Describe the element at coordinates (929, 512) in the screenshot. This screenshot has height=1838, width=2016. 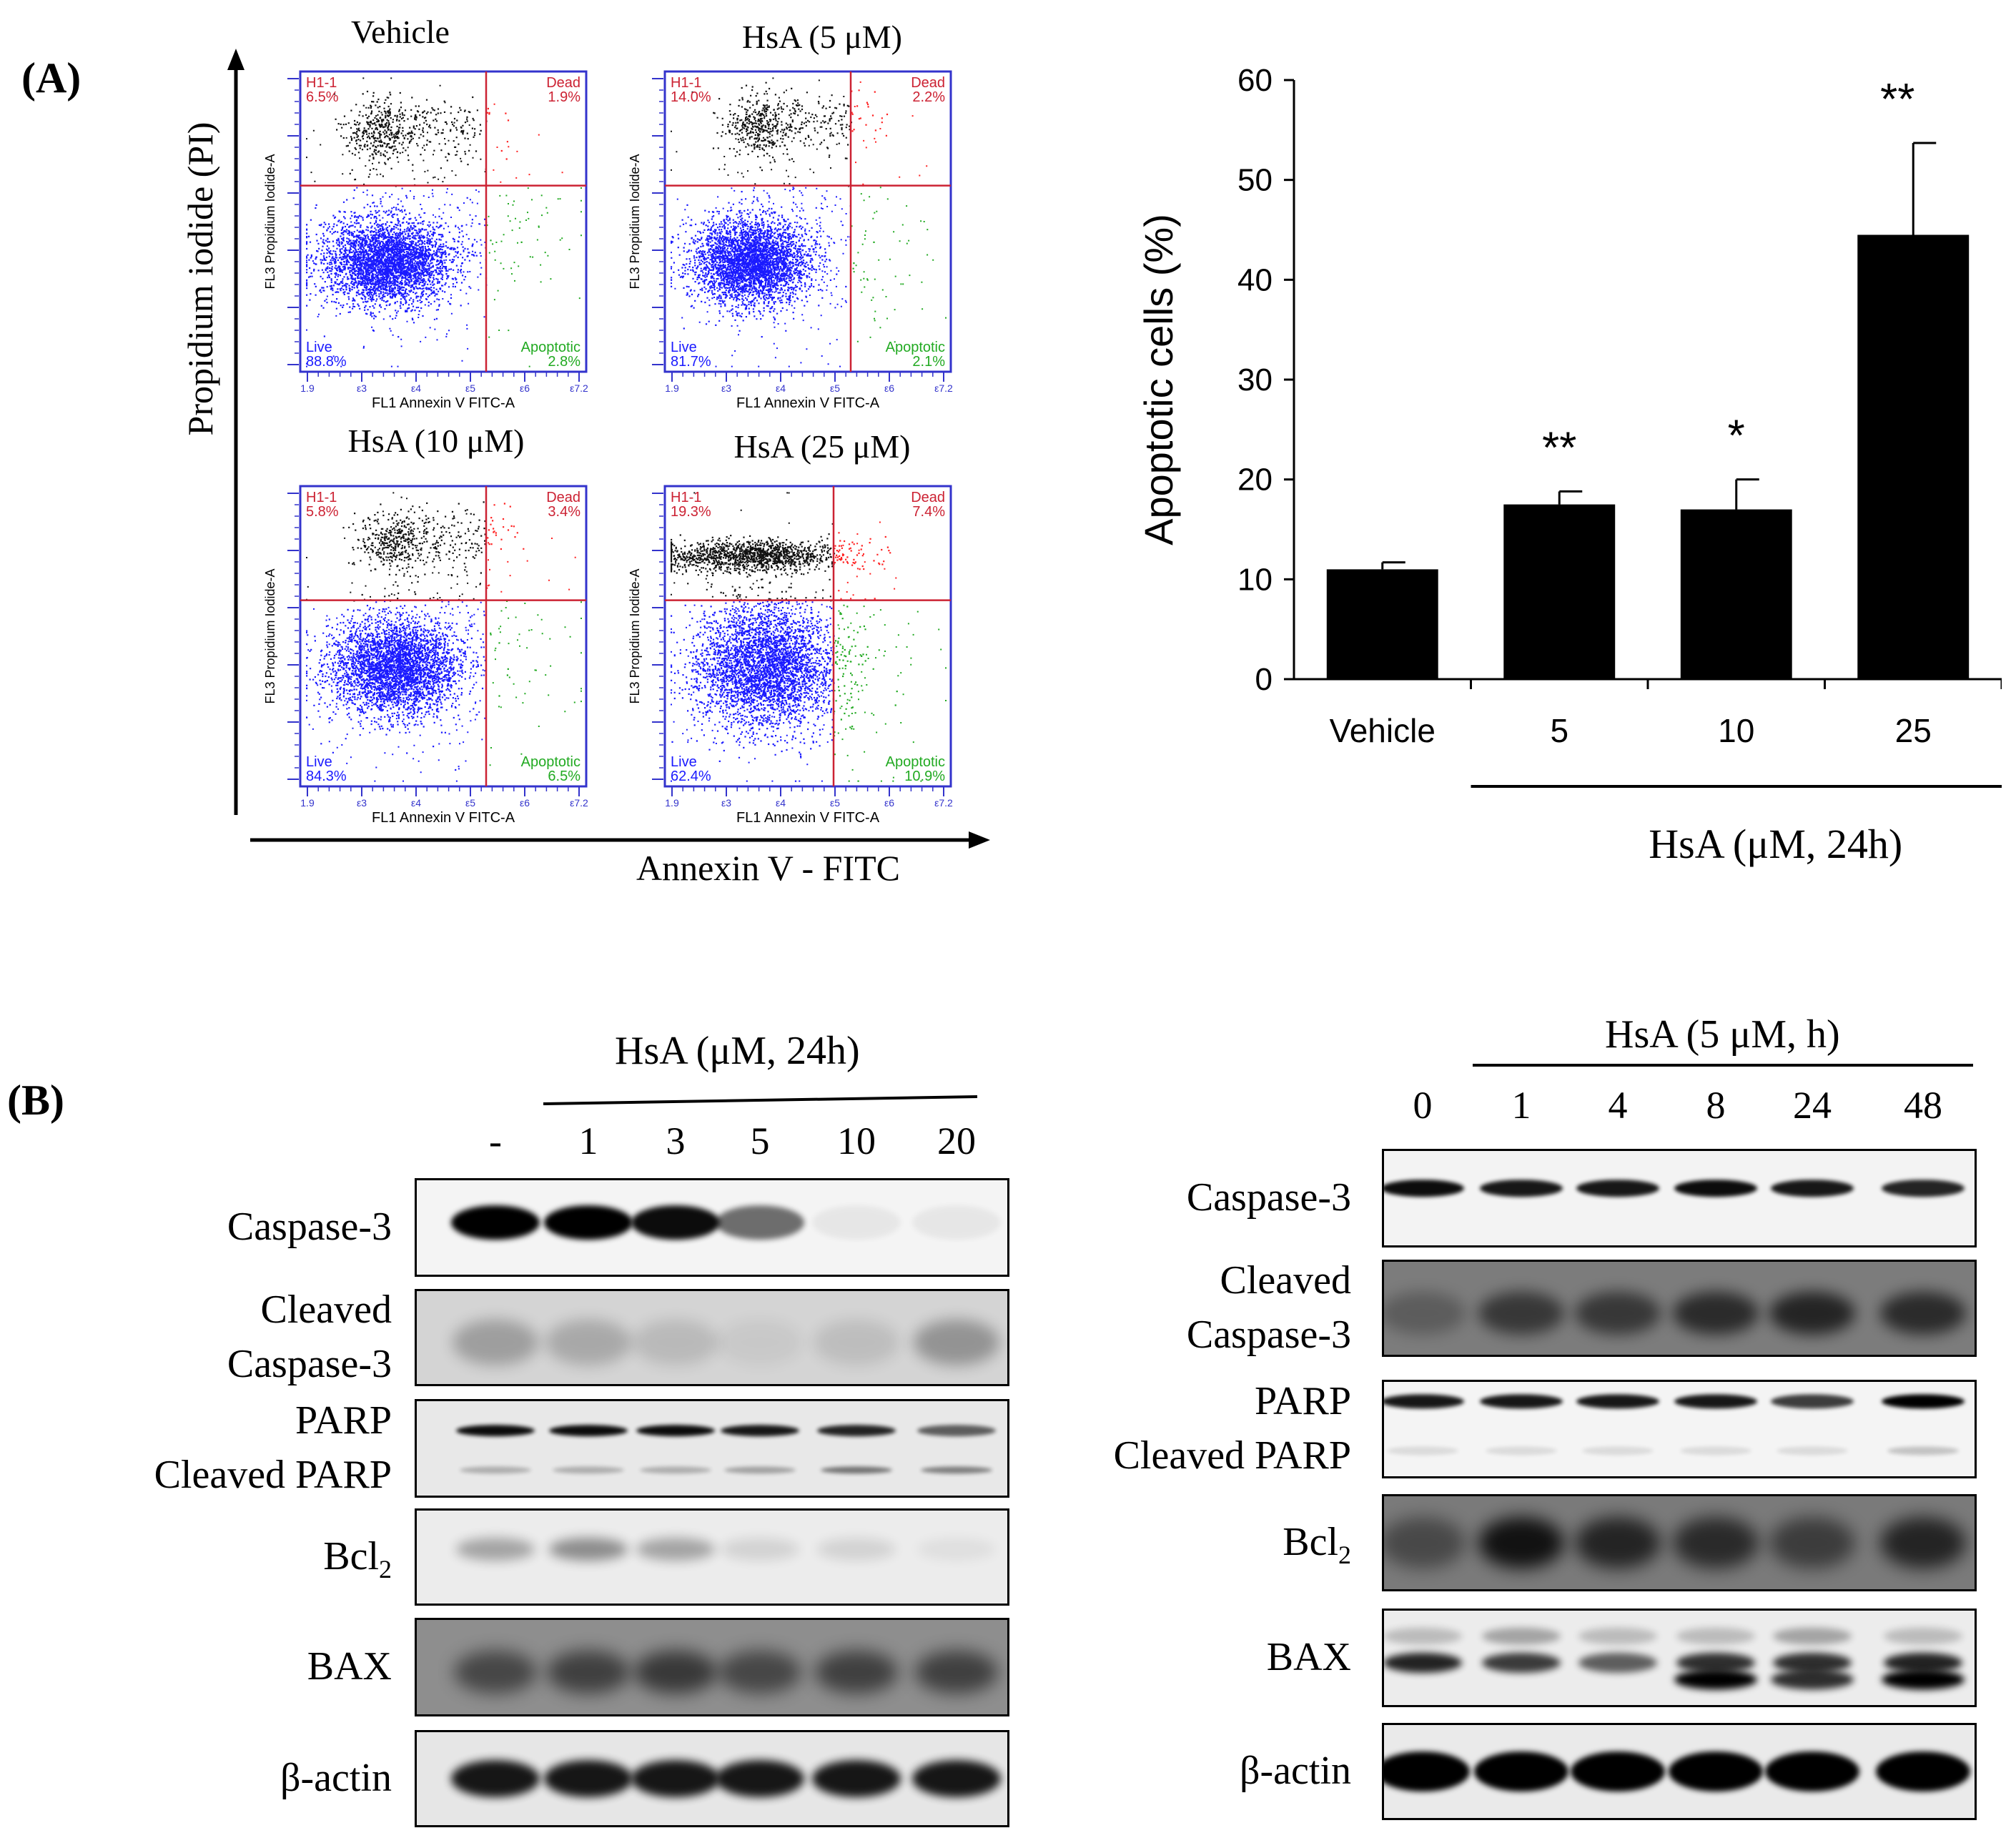
I see `facs-ur-percent: 7.4%` at that location.